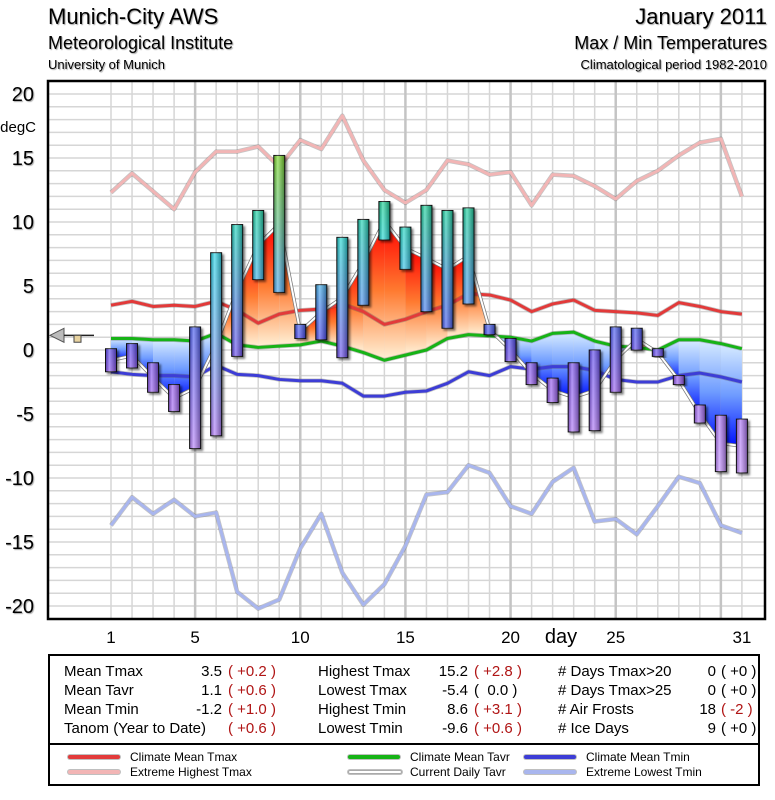 The width and height of the screenshot is (775, 800). I want to click on university-title: University of Munich, so click(107, 64).